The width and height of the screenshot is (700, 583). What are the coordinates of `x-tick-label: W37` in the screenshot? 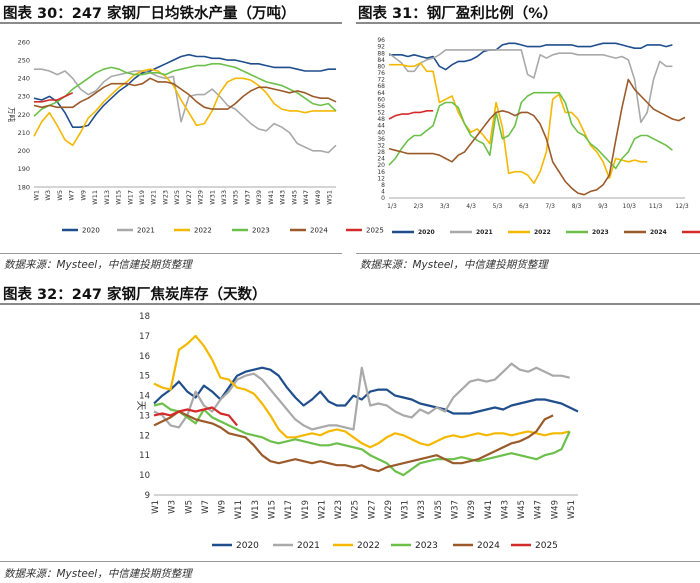 It's located at (247, 197).